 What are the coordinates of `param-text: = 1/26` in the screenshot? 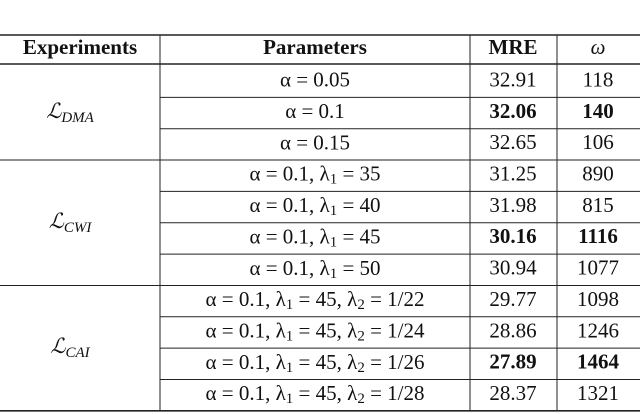 It's located at (395, 362).